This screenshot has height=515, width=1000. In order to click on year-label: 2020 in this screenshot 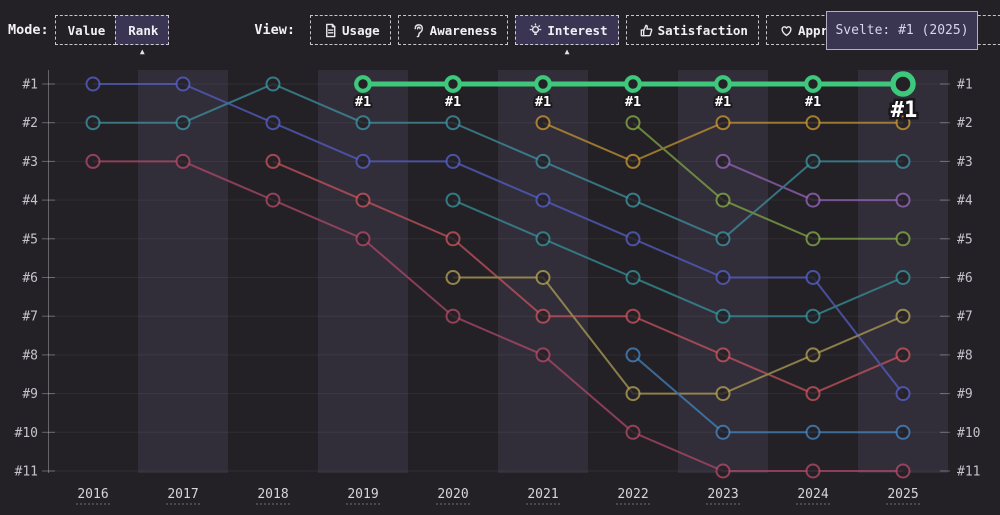, I will do `click(452, 494)`.